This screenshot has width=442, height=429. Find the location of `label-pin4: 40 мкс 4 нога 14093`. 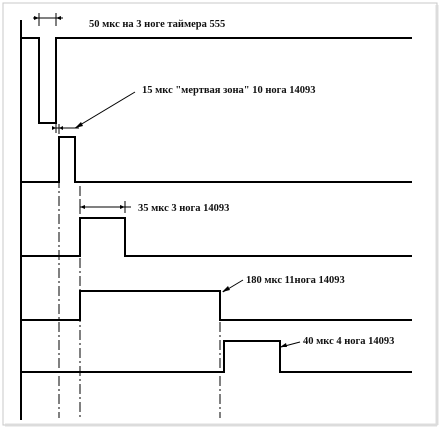

label-pin4: 40 мкс 4 нога 14093 is located at coordinates (348, 341).